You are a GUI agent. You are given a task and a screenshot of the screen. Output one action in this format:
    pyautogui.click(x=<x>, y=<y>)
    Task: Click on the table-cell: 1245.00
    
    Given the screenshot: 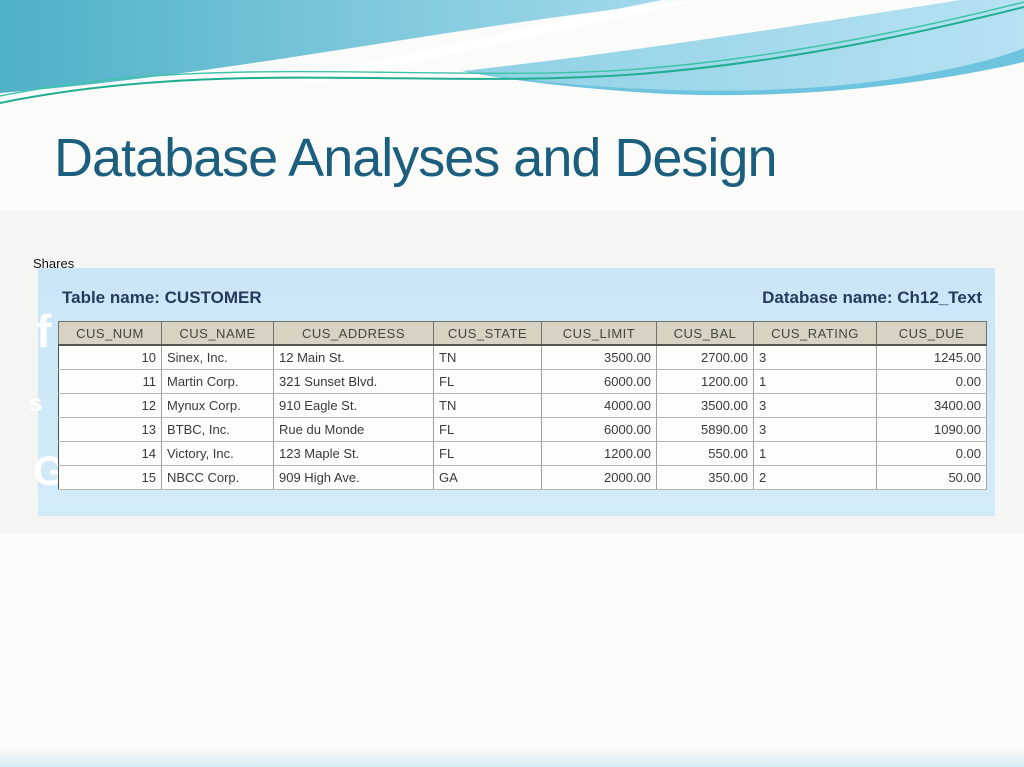 What is the action you would take?
    pyautogui.click(x=931, y=357)
    